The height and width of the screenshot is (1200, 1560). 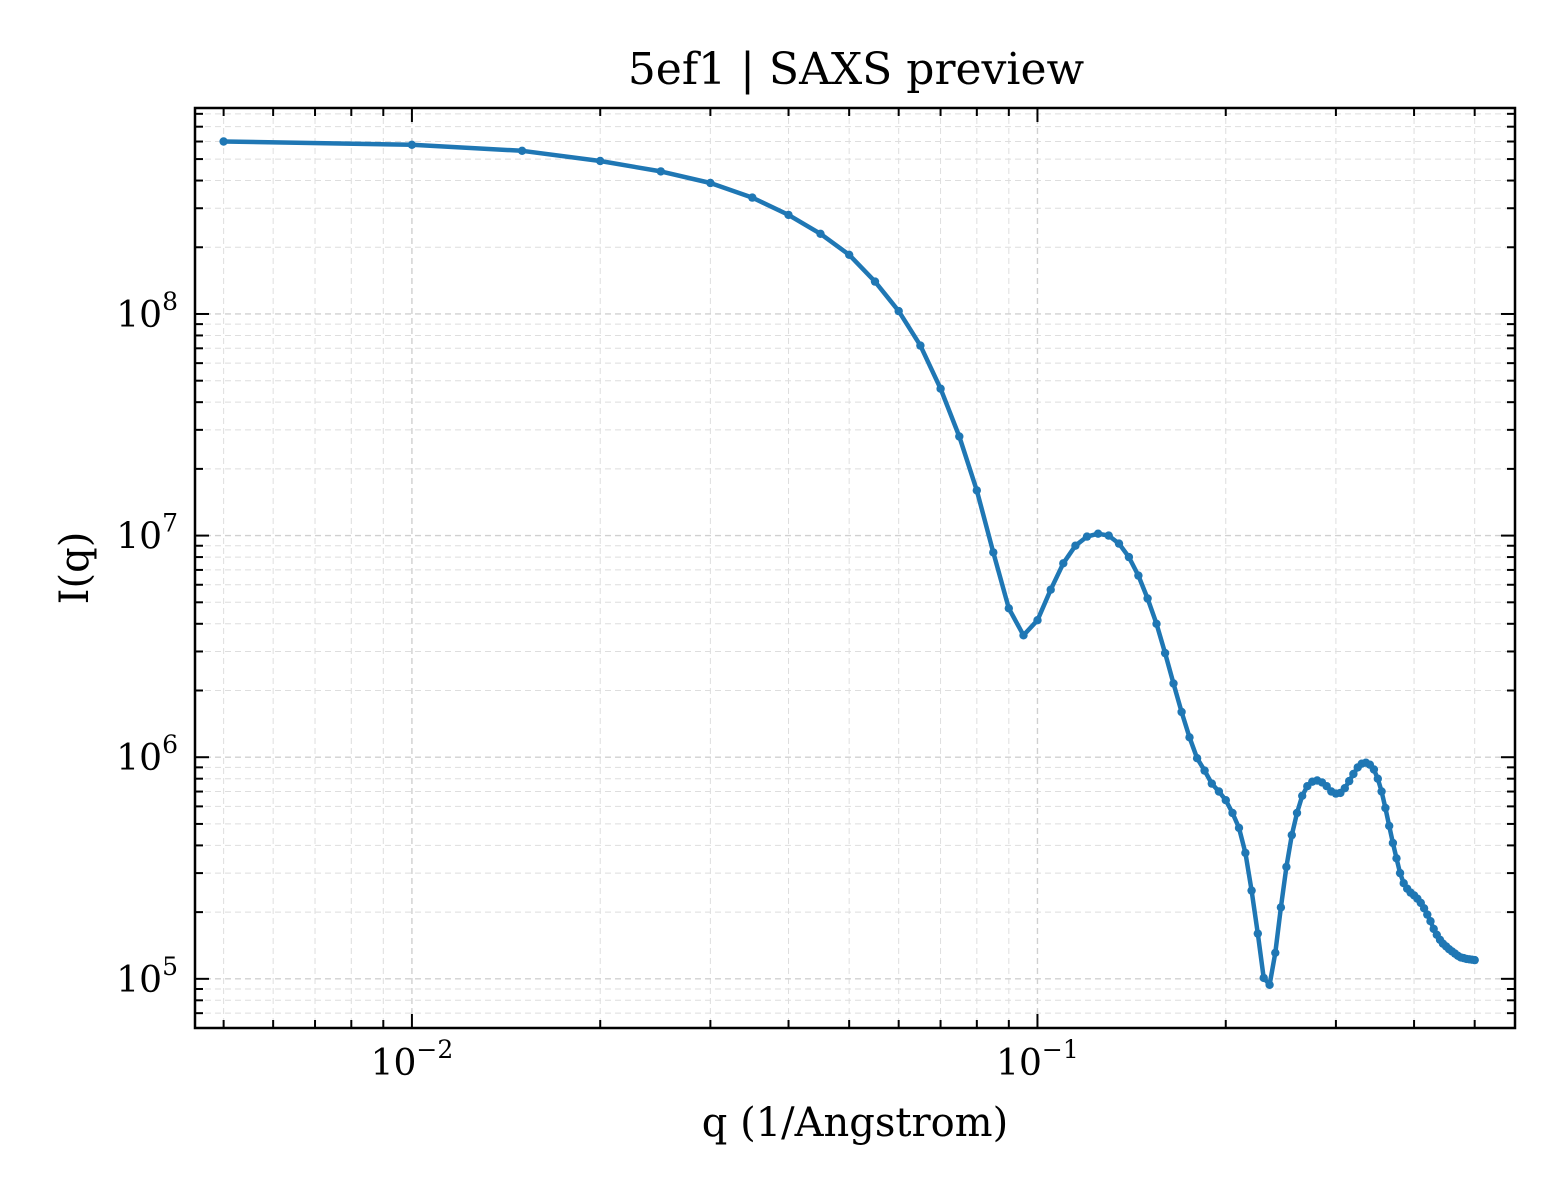 I want to click on y-axis-label: I(q), so click(x=75, y=568).